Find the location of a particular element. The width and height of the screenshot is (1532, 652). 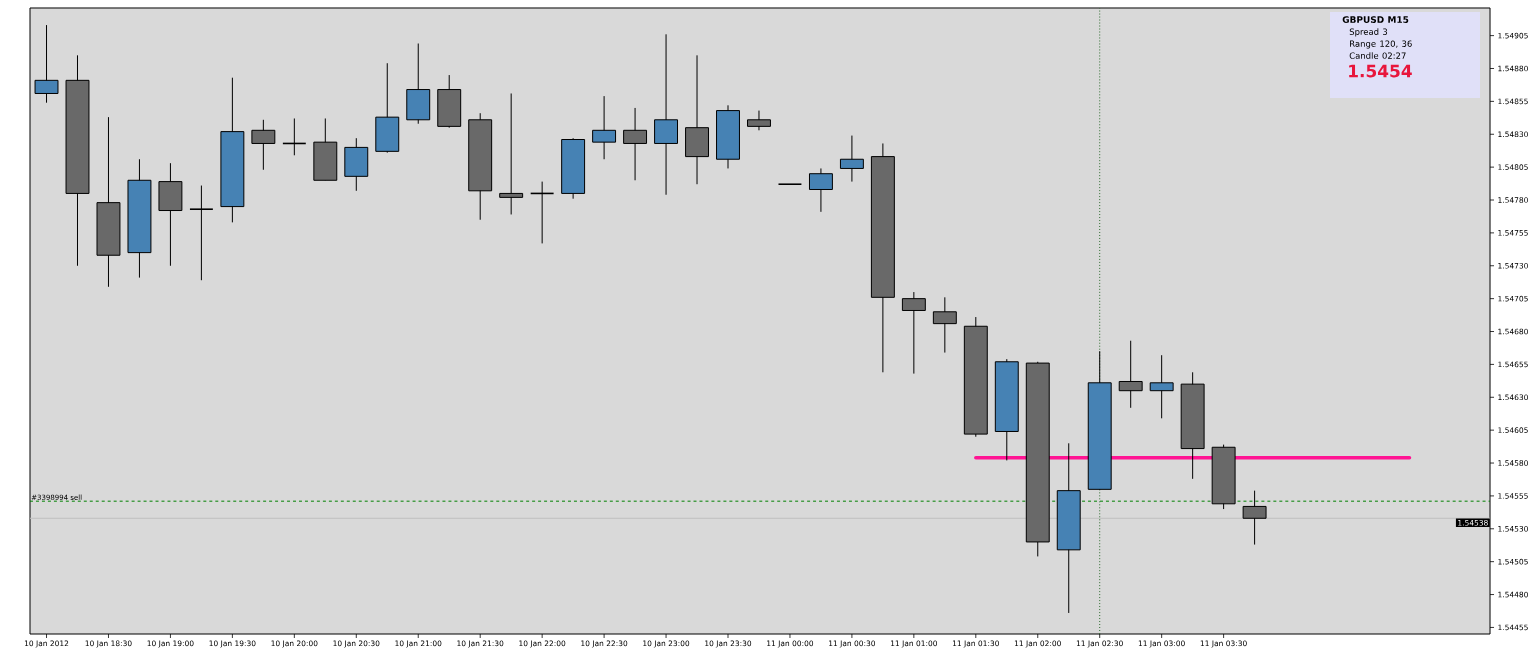

annotation: Candle 02:27 is located at coordinates (1377, 55).